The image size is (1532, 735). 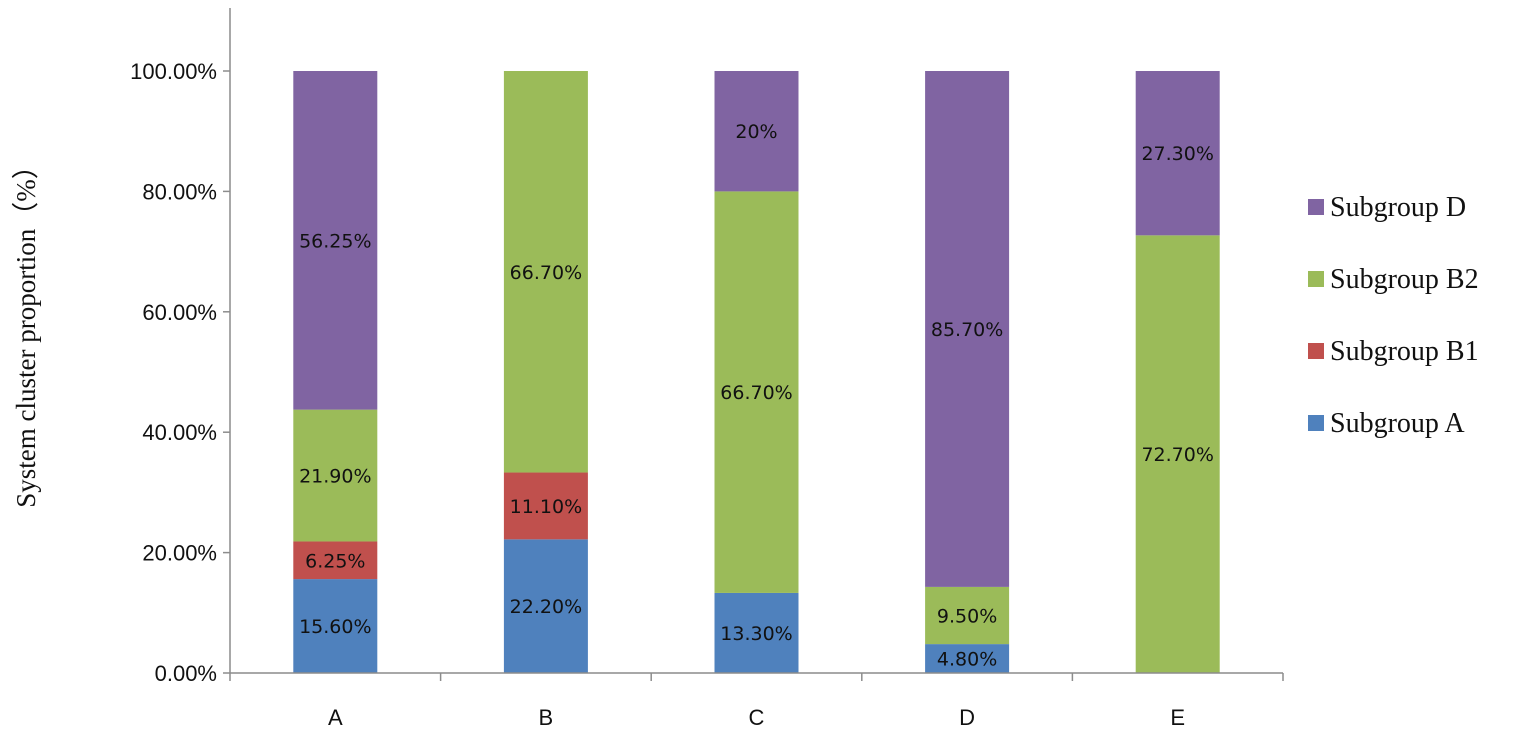 What do you see at coordinates (179, 432) in the screenshot?
I see `y-tick-label: 40.00%` at bounding box center [179, 432].